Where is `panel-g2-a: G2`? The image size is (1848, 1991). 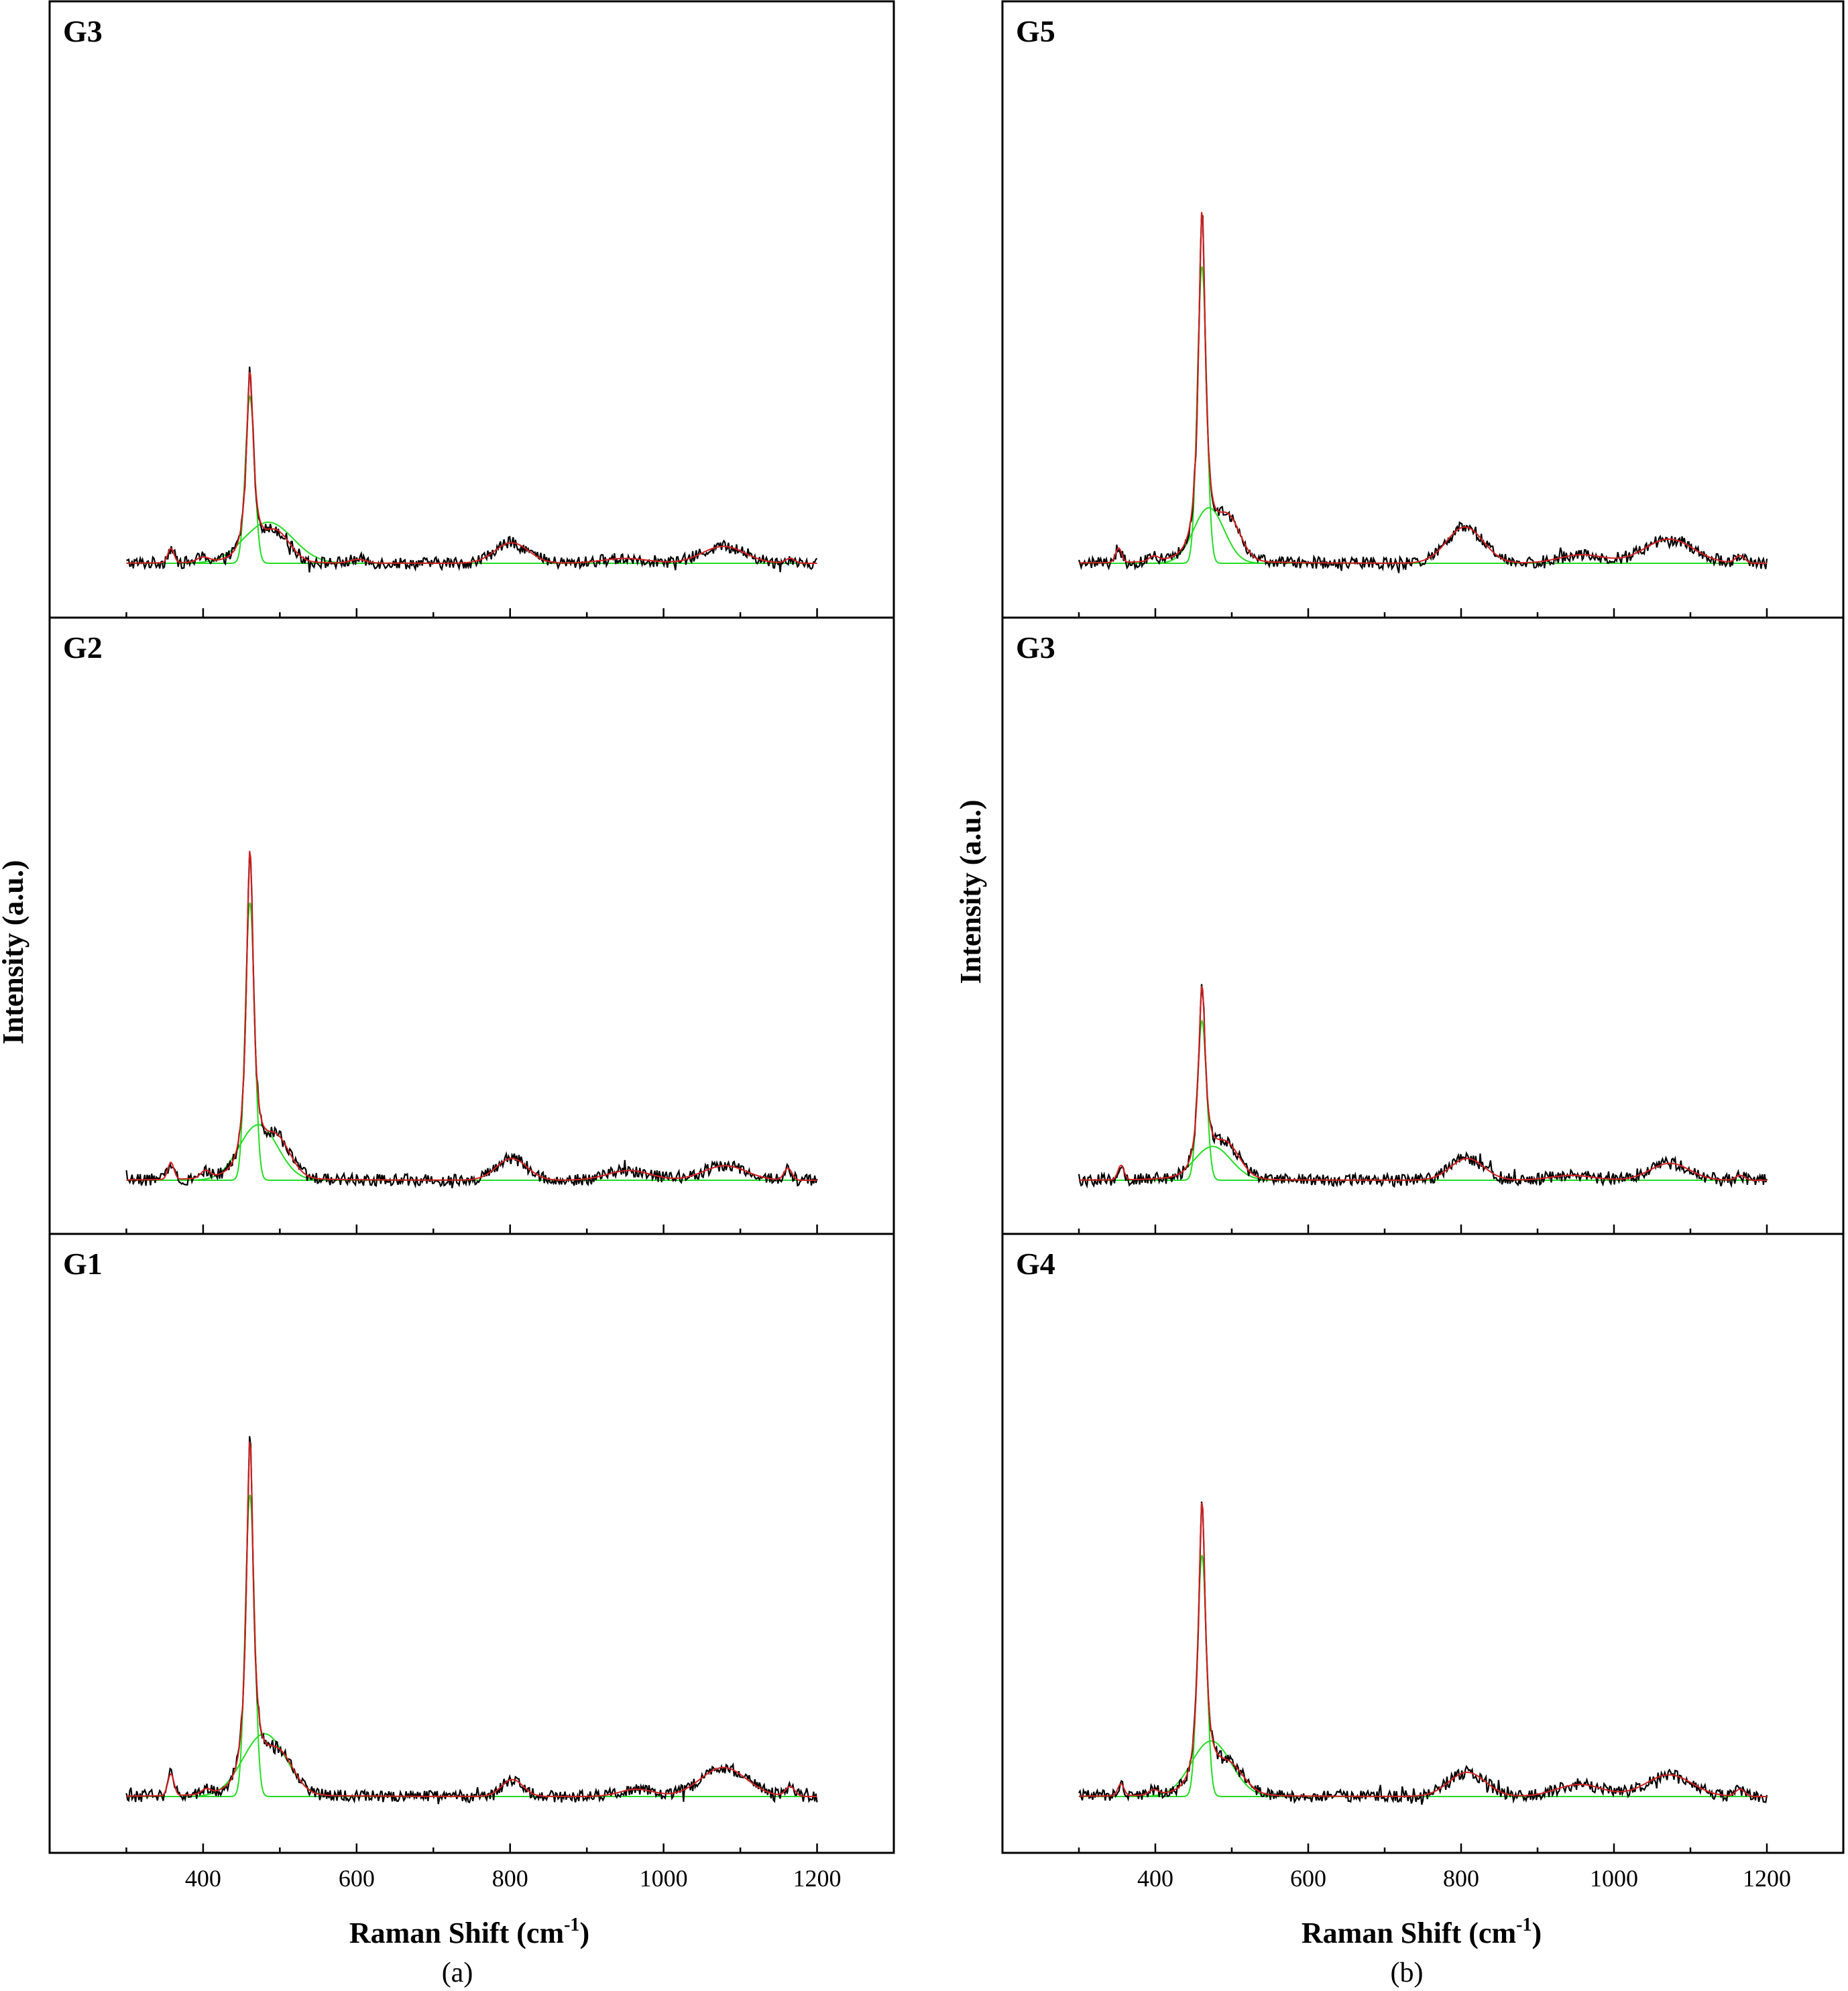
panel-g2-a: G2 is located at coordinates (471, 925).